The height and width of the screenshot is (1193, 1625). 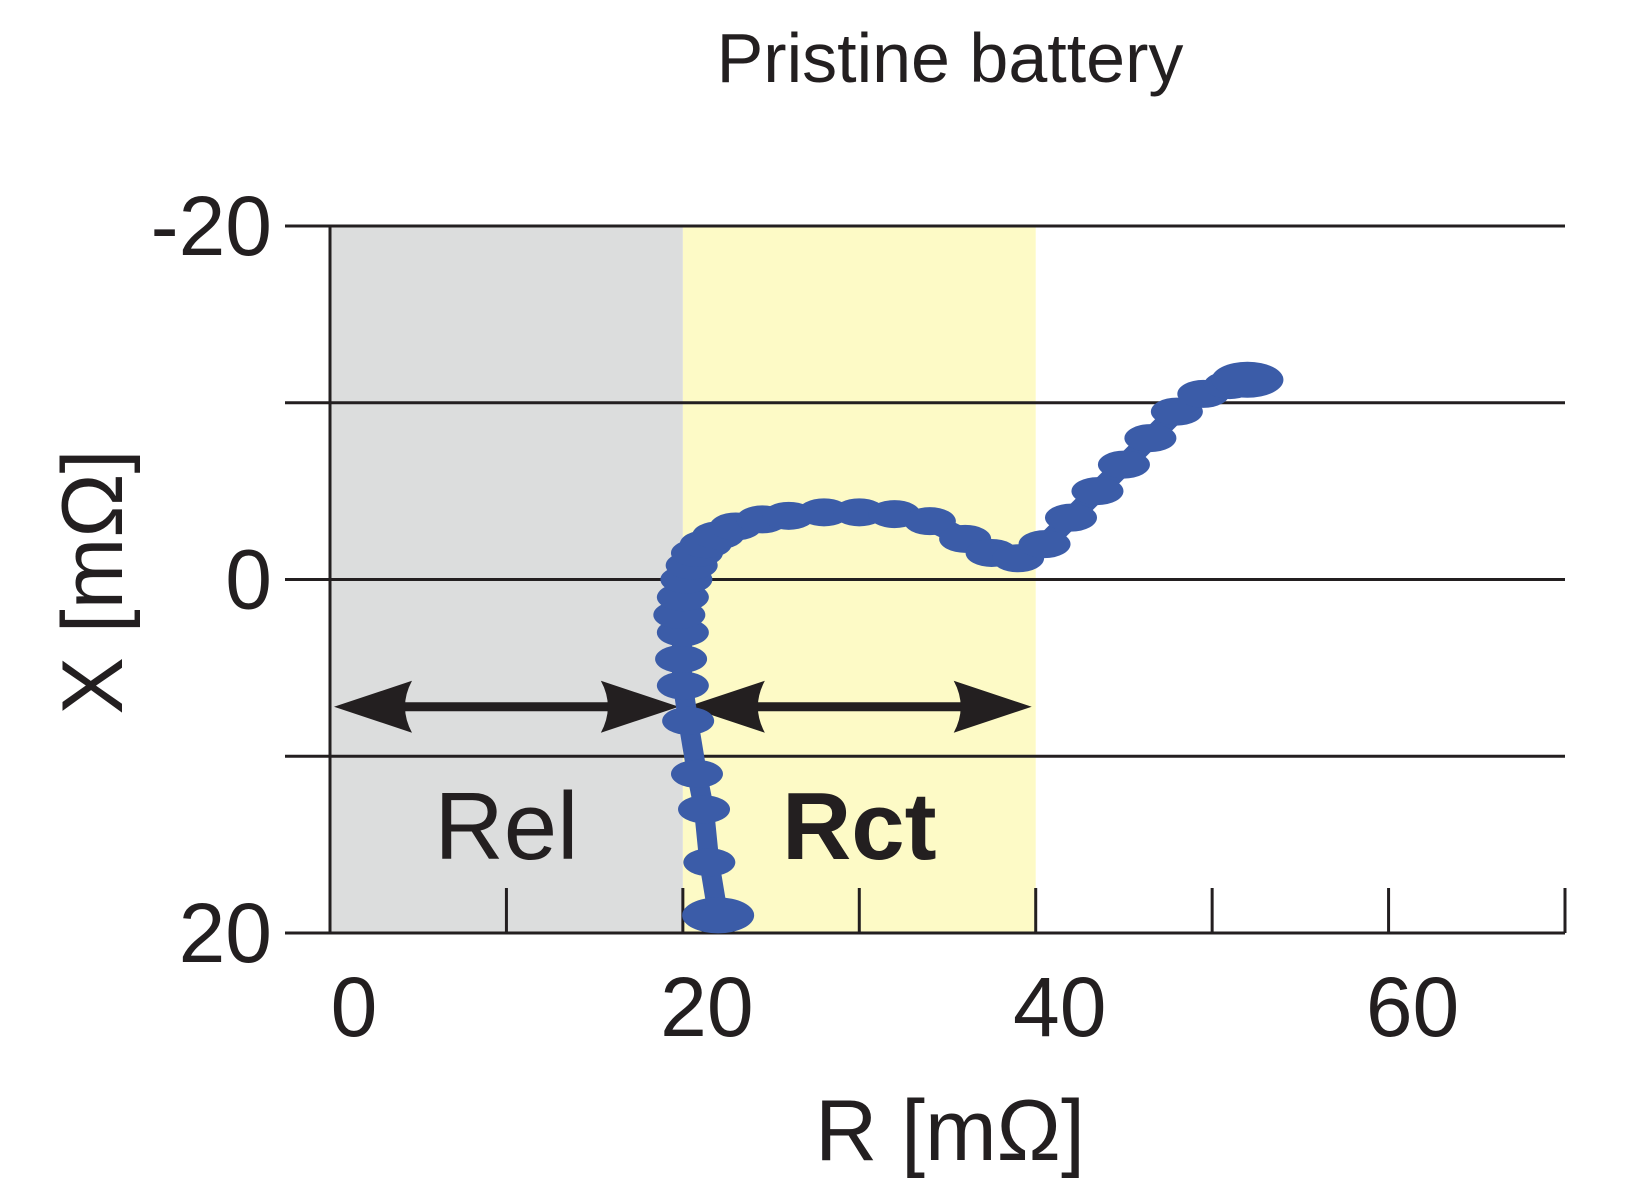 What do you see at coordinates (506, 826) in the screenshot?
I see `region-label-rel: Rel` at bounding box center [506, 826].